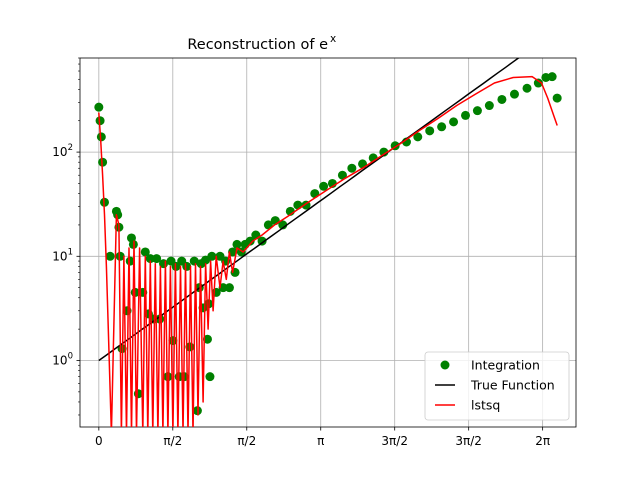 The width and height of the screenshot is (640, 480). Describe the element at coordinates (333, 39) in the screenshot. I see `chart-title-superscript: x` at that location.